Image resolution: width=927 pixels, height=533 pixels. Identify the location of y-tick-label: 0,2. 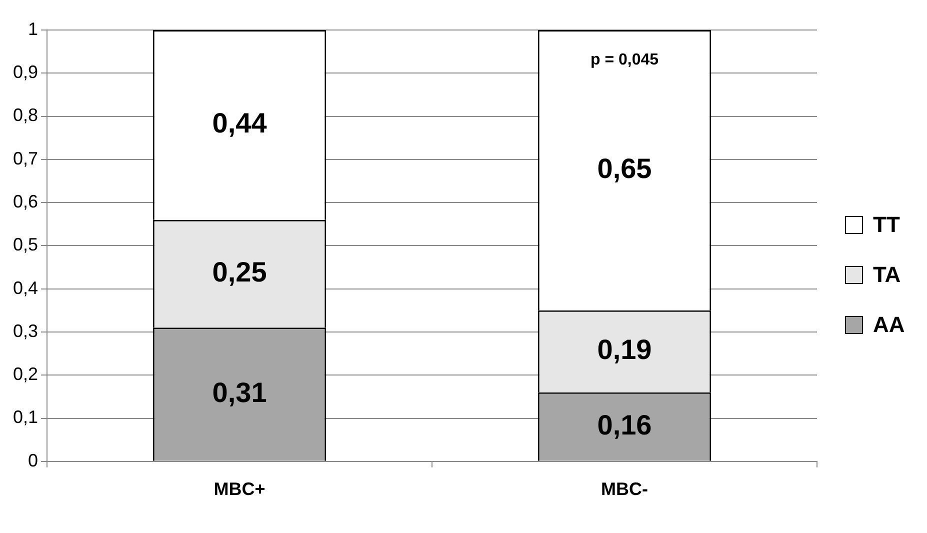
(25, 374).